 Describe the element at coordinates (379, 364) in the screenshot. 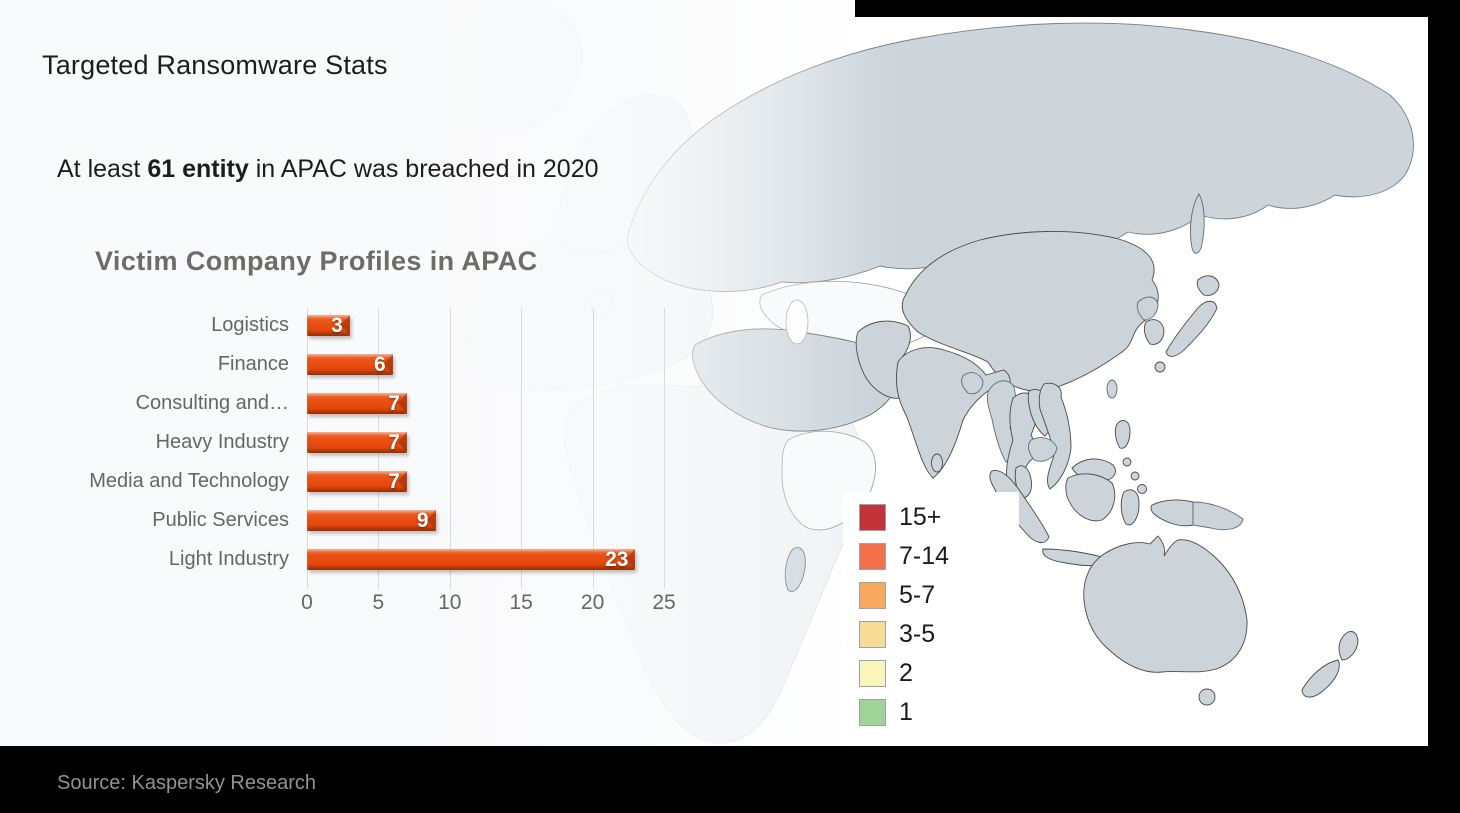

I see `bar-value-label: 6` at that location.